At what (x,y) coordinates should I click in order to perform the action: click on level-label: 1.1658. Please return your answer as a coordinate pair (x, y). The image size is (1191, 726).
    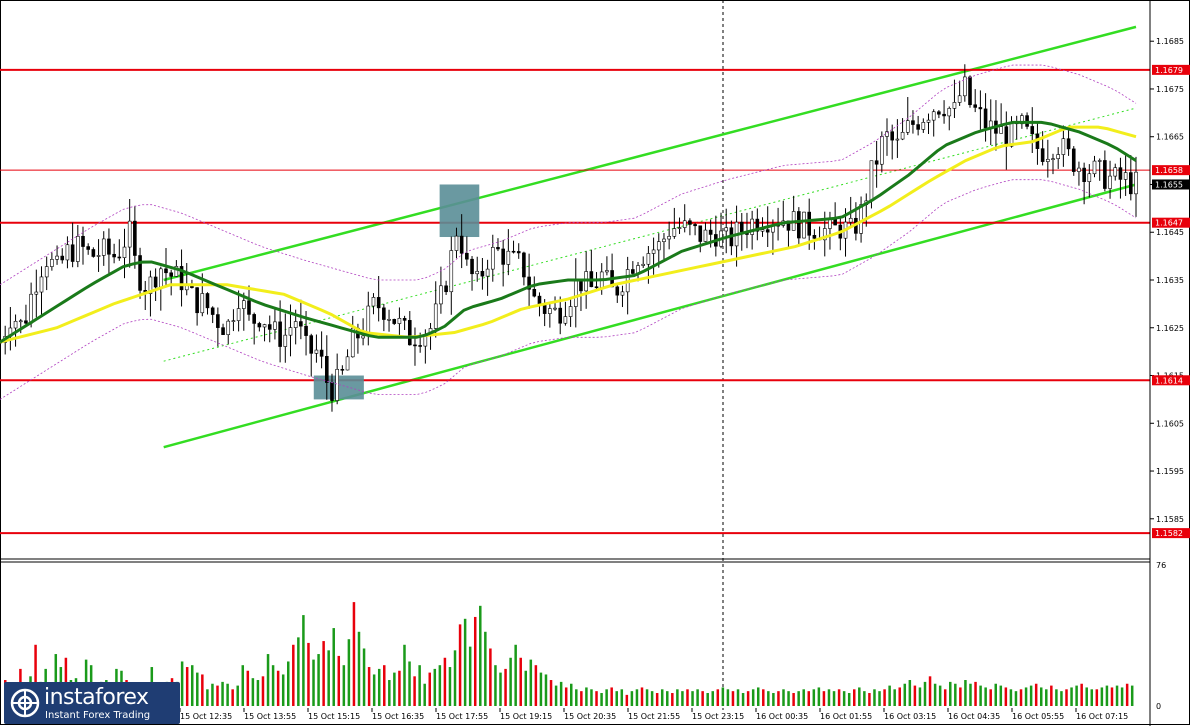
    Looking at the image, I should click on (1169, 170).